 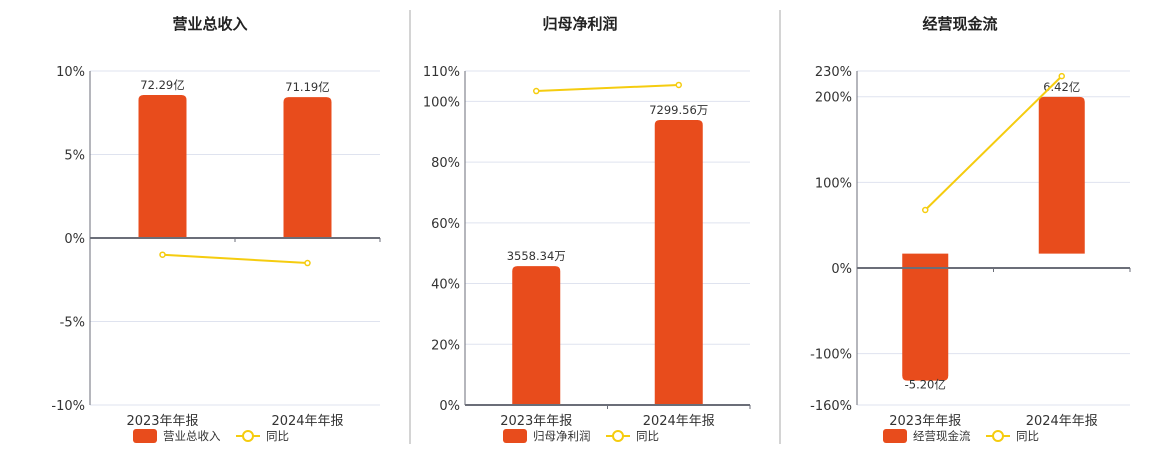 What do you see at coordinates (72, 323) in the screenshot?
I see `y-tick-label: -5%` at bounding box center [72, 323].